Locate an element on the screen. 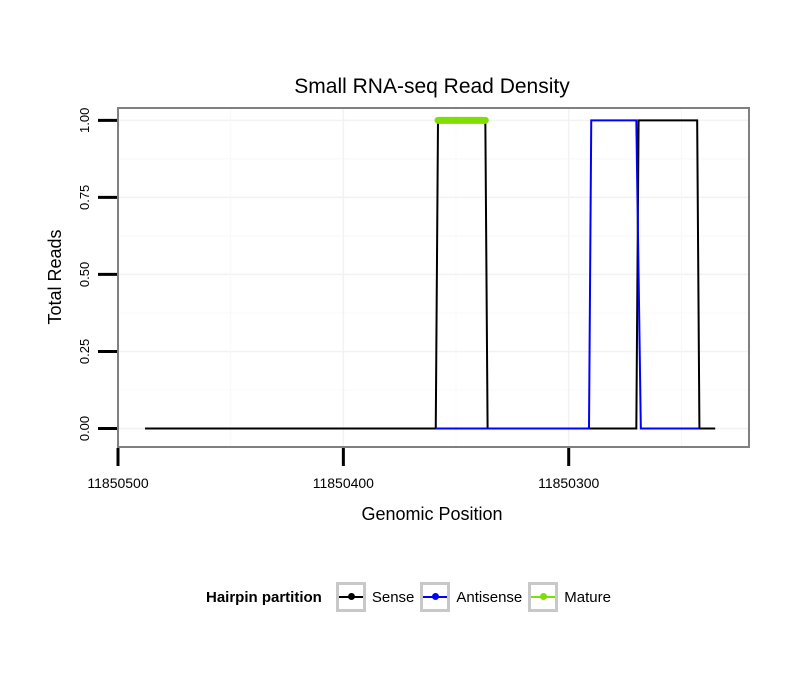  chart-title: Small RNA-seq Read Density is located at coordinates (432, 86).